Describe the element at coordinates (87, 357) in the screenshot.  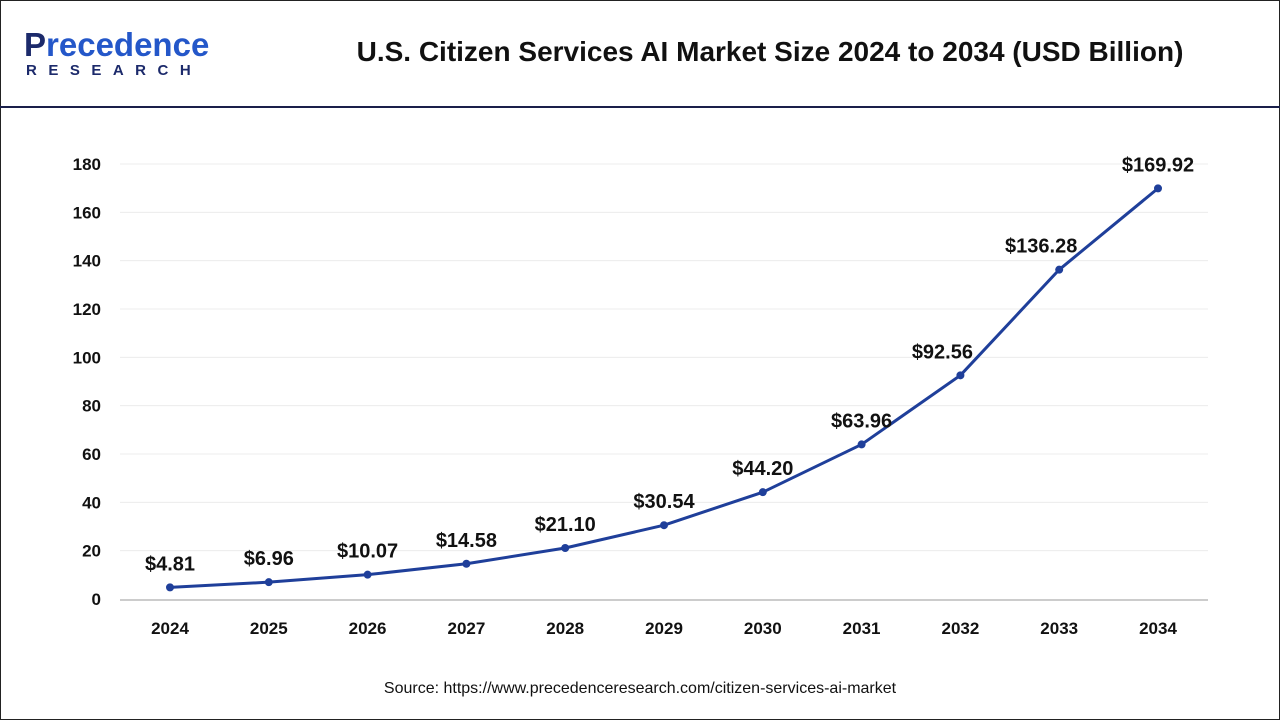
I see `y-tick-label: 100` at that location.